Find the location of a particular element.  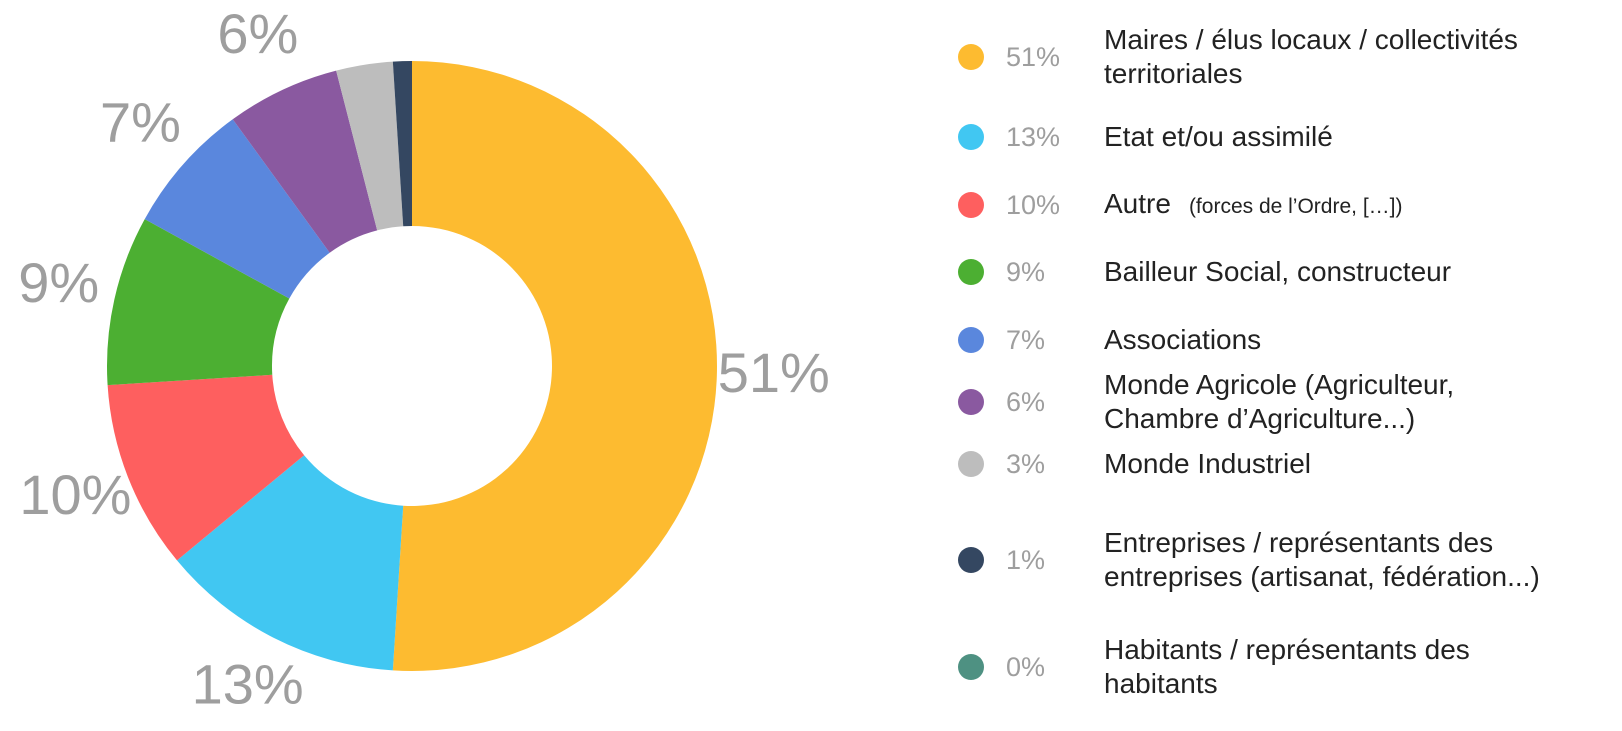

legend-item: 13% Etat et/ou assimilé is located at coordinates (1262, 137).